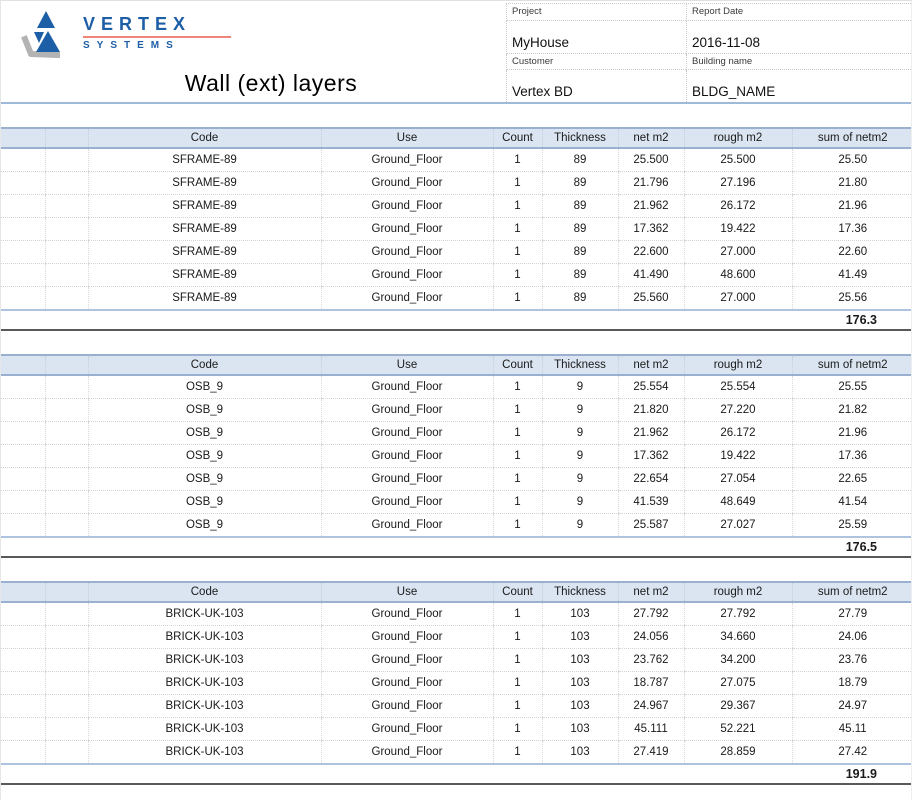  Describe the element at coordinates (650, 660) in the screenshot. I see `table-cell: 23.762` at that location.